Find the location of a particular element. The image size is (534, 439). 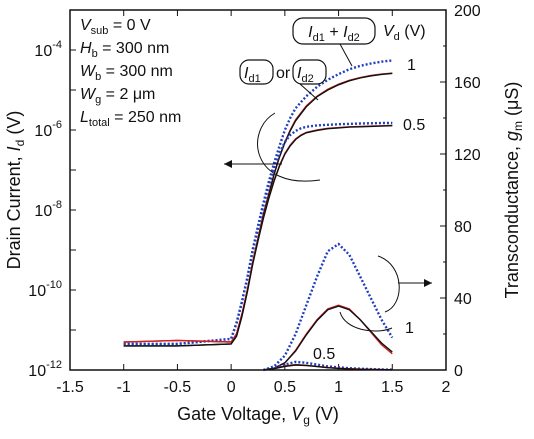

legend-id2-text: Id2 is located at coordinates (305, 75).